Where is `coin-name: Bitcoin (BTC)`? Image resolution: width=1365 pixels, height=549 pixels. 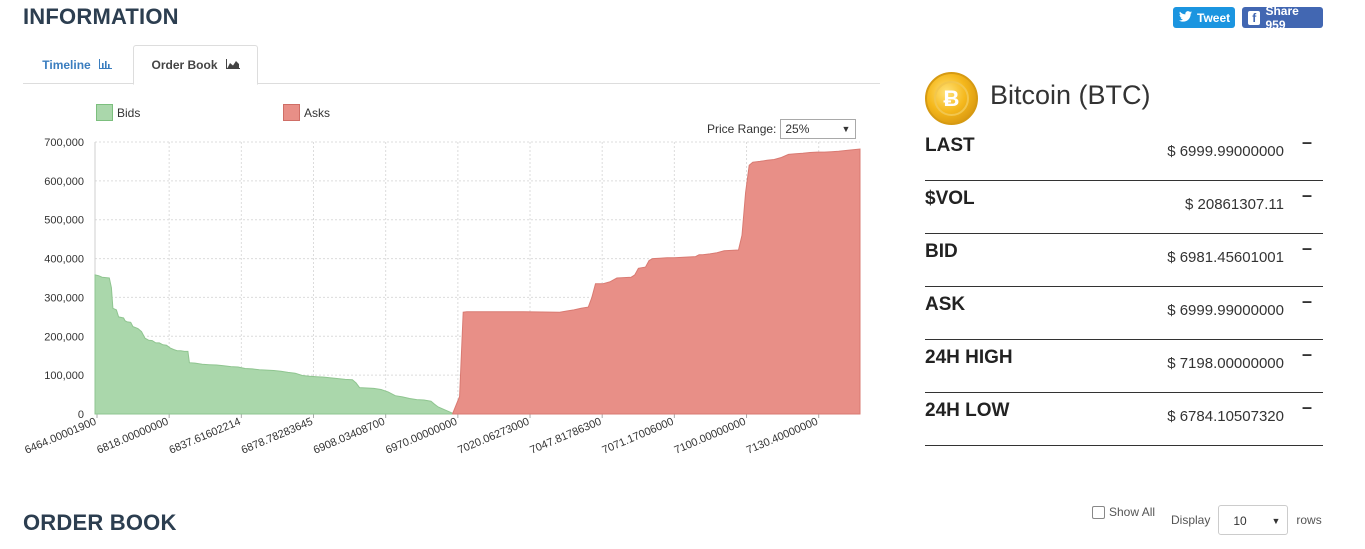
coin-name: Bitcoin (BTC) is located at coordinates (1070, 95).